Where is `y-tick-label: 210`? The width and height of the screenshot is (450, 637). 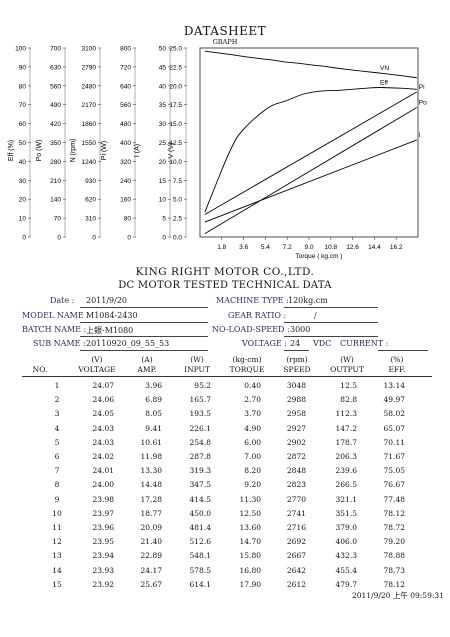 y-tick-label: 210 is located at coordinates (55, 181).